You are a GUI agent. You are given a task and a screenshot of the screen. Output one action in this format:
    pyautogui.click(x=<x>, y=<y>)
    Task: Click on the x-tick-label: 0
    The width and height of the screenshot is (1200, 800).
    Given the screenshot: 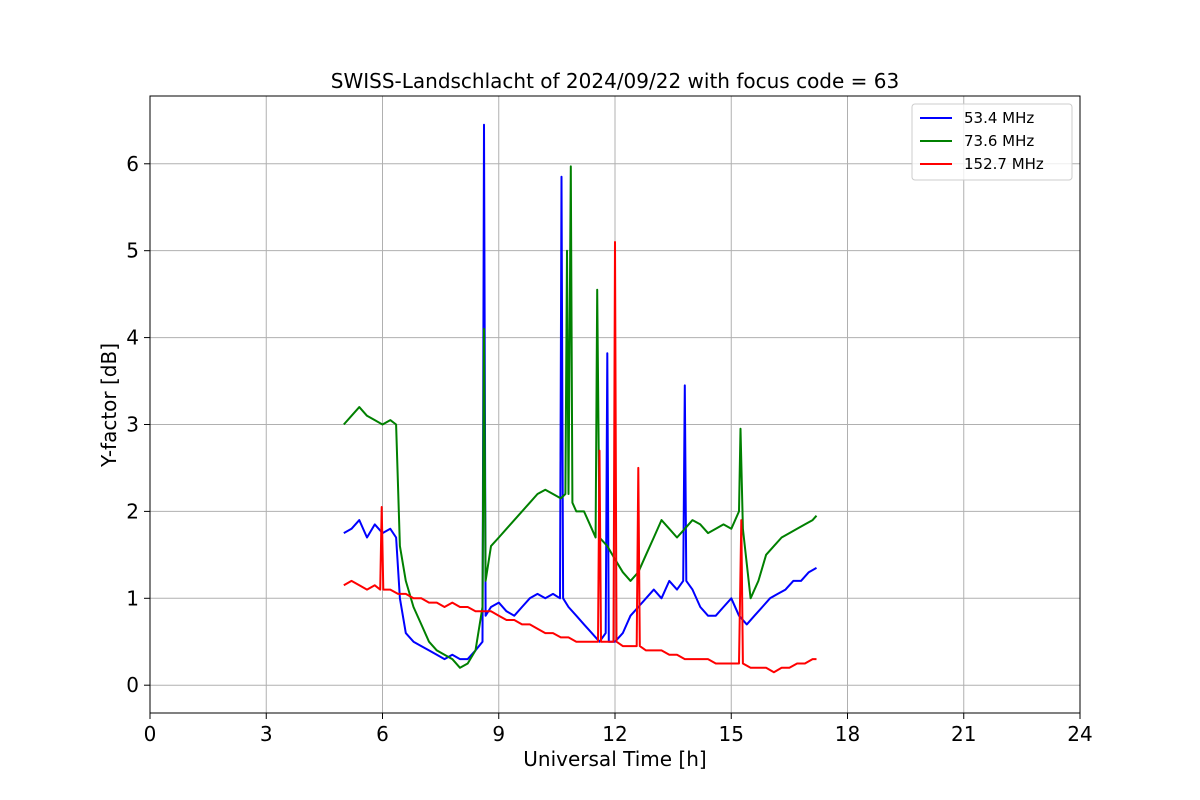 What is the action you would take?
    pyautogui.click(x=150, y=734)
    